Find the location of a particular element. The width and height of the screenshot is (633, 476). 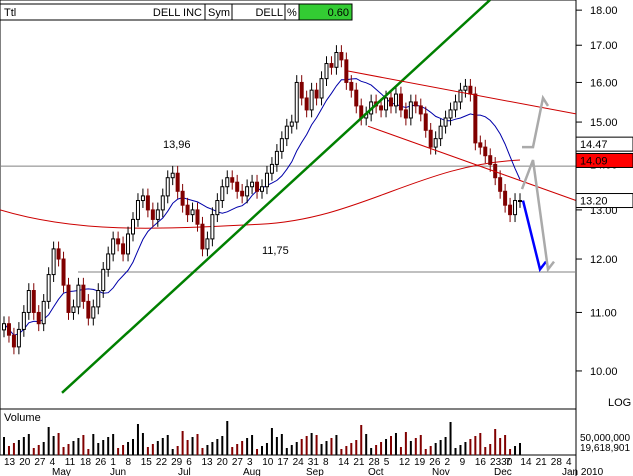

y-tick-label: 10.00 is located at coordinates (604, 372).